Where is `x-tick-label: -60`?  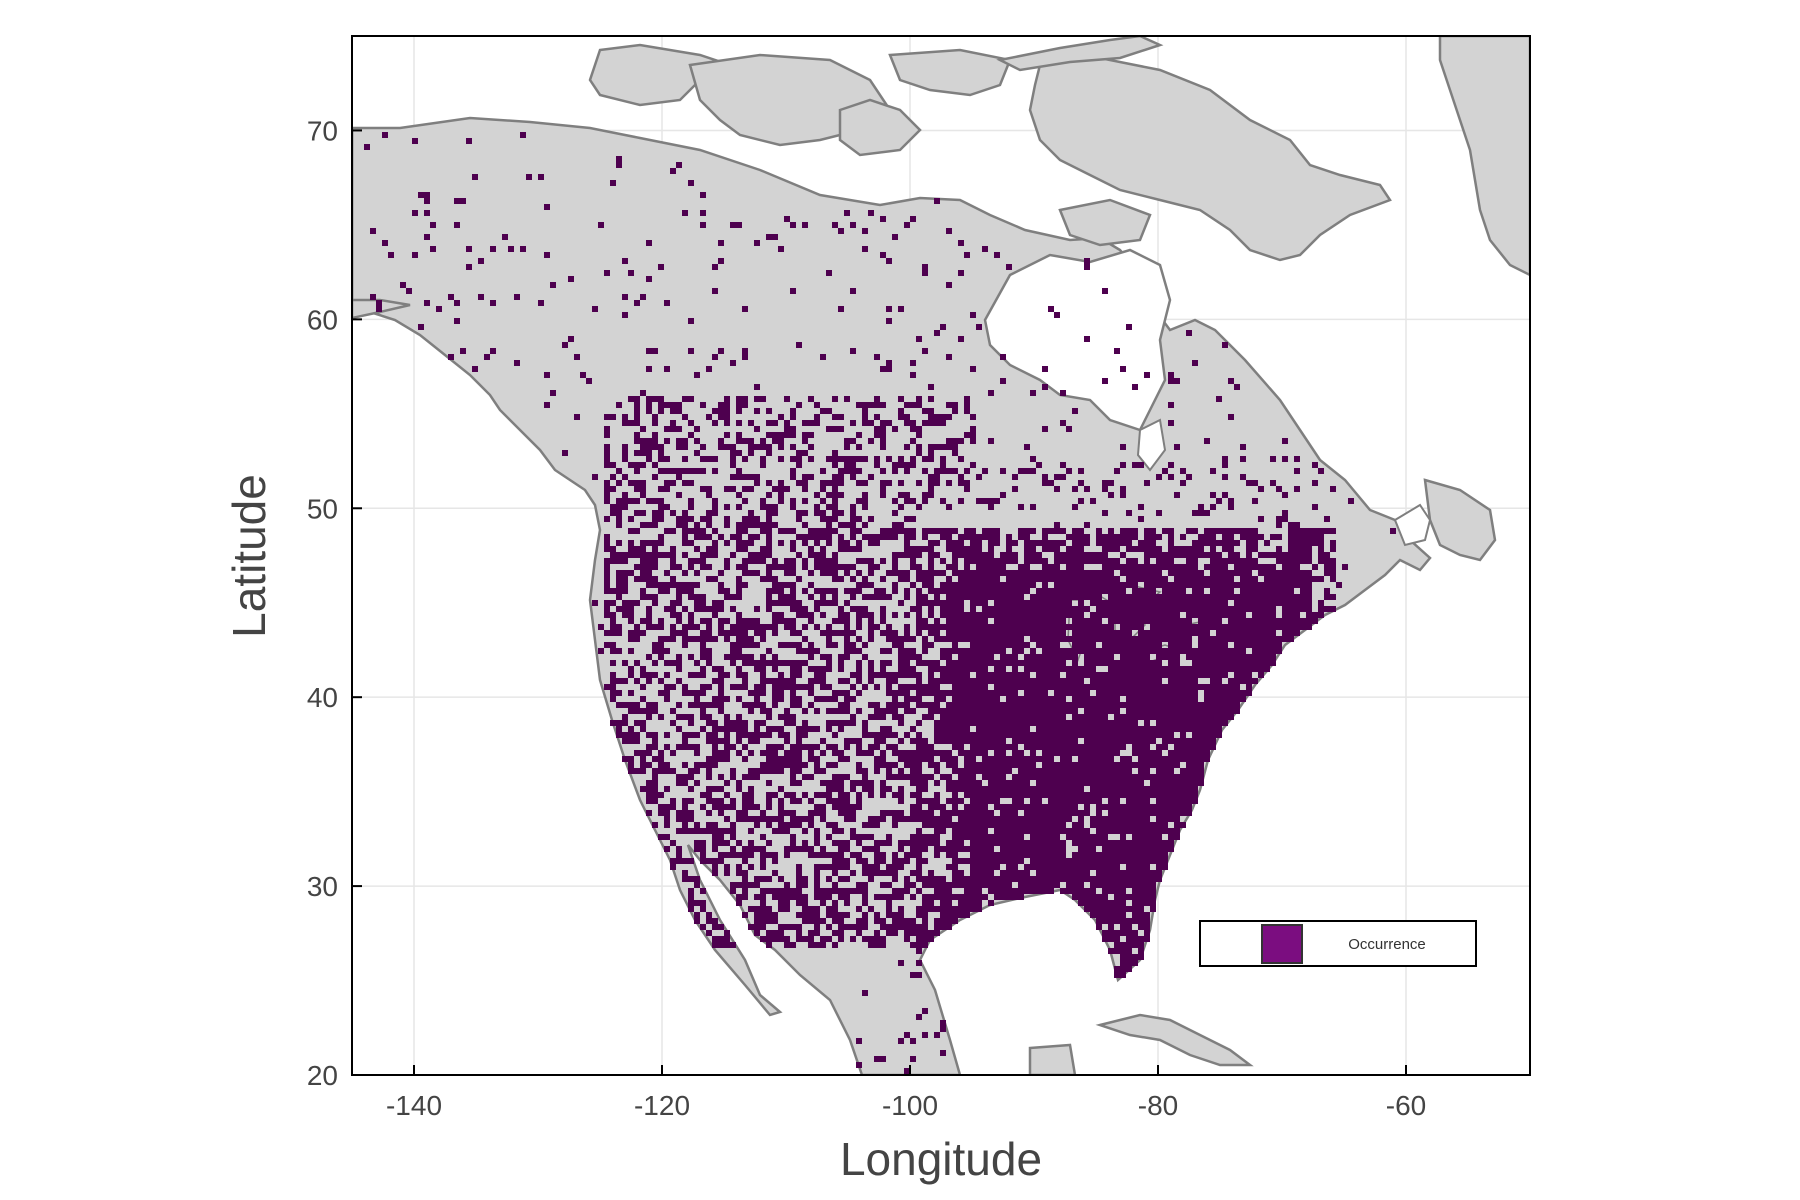 x-tick-label: -60 is located at coordinates (1406, 1105).